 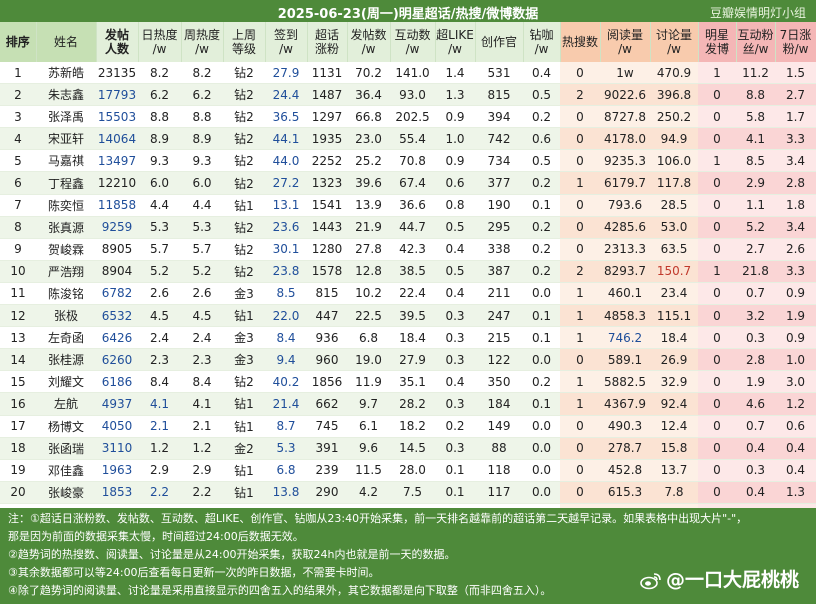 I want to click on table-cell: 350, so click(x=499, y=382).